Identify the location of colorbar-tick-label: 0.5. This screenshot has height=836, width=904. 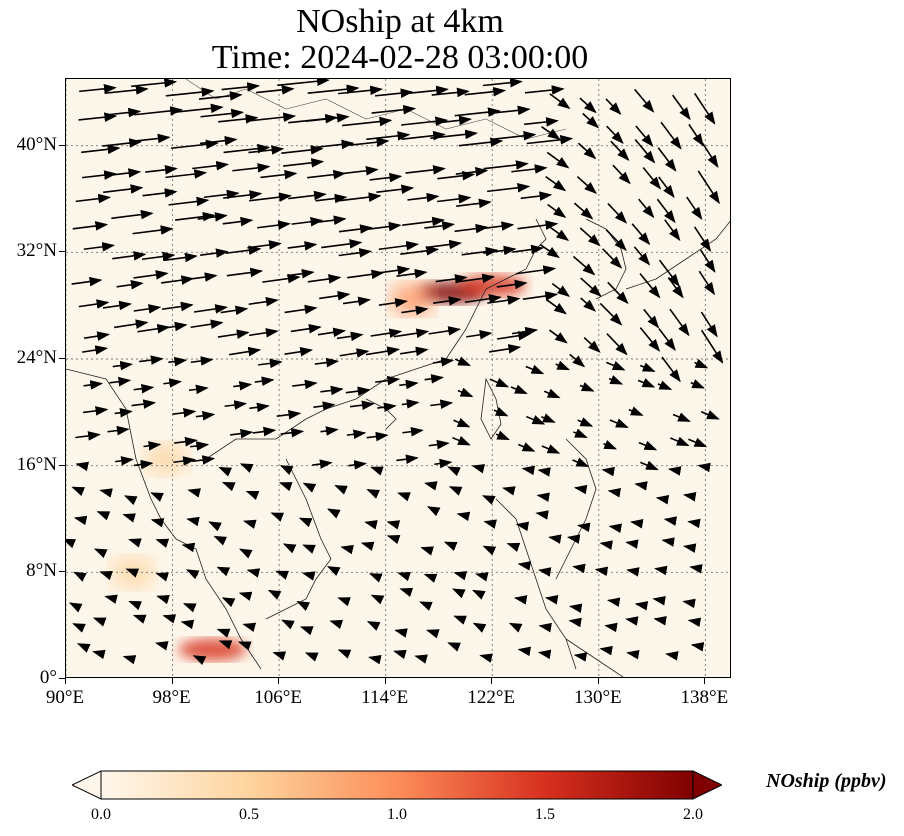
(249, 814).